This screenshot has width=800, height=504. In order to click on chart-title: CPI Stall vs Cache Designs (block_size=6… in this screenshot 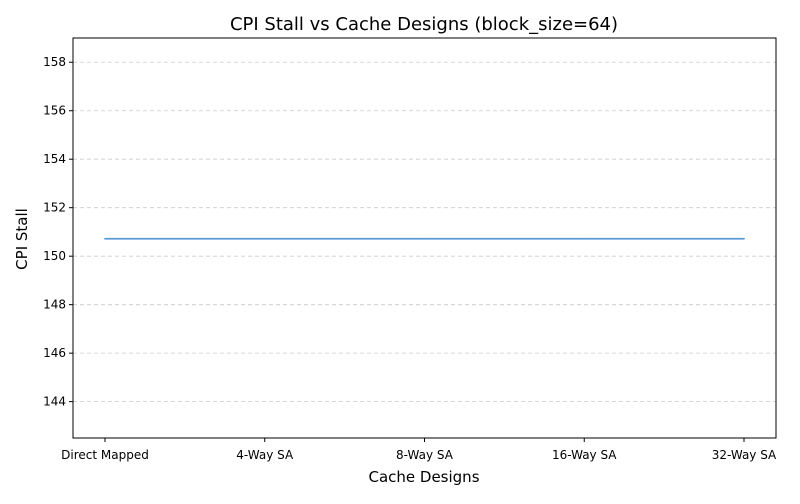, I will do `click(424, 24)`.